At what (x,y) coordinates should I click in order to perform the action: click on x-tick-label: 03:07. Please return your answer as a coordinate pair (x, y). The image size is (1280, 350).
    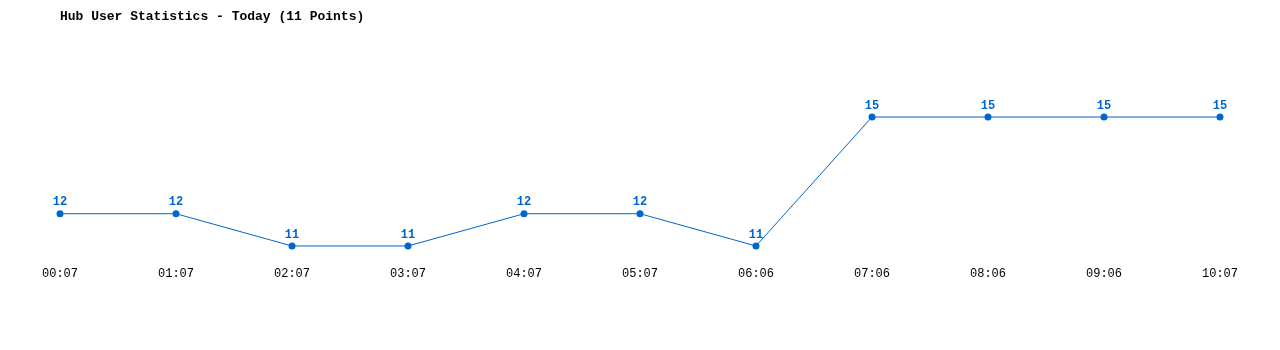
    Looking at the image, I should click on (408, 274).